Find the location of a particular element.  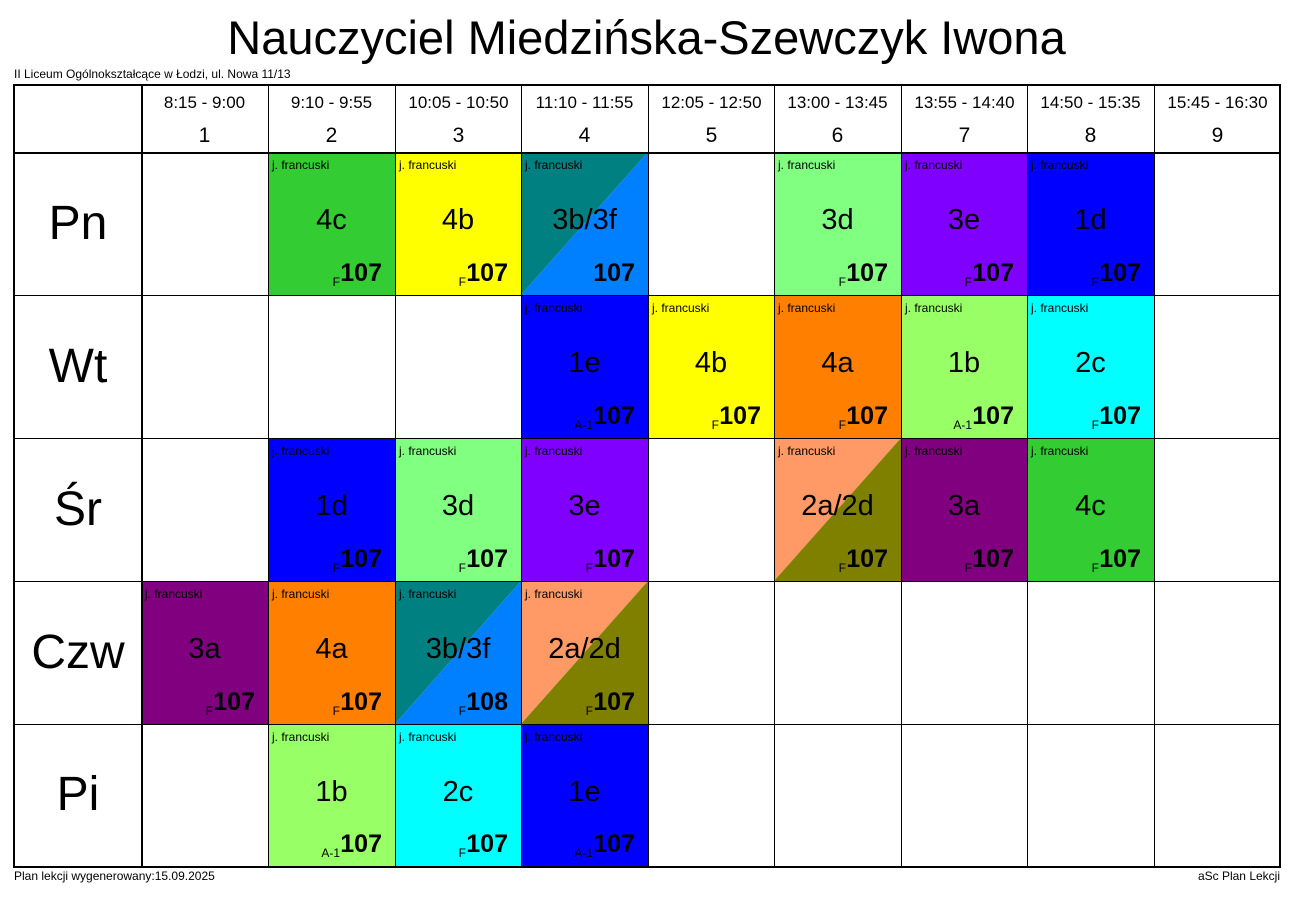

lesson-cell: j. francuski 3b/3f F 108 is located at coordinates (458, 652).